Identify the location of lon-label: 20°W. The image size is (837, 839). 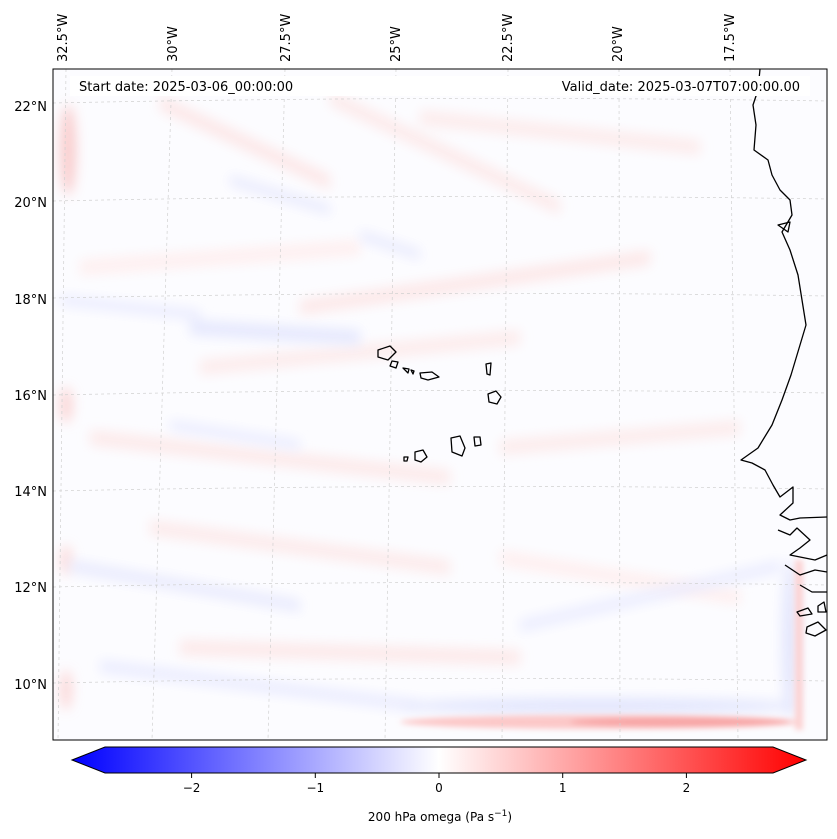
(618, 44).